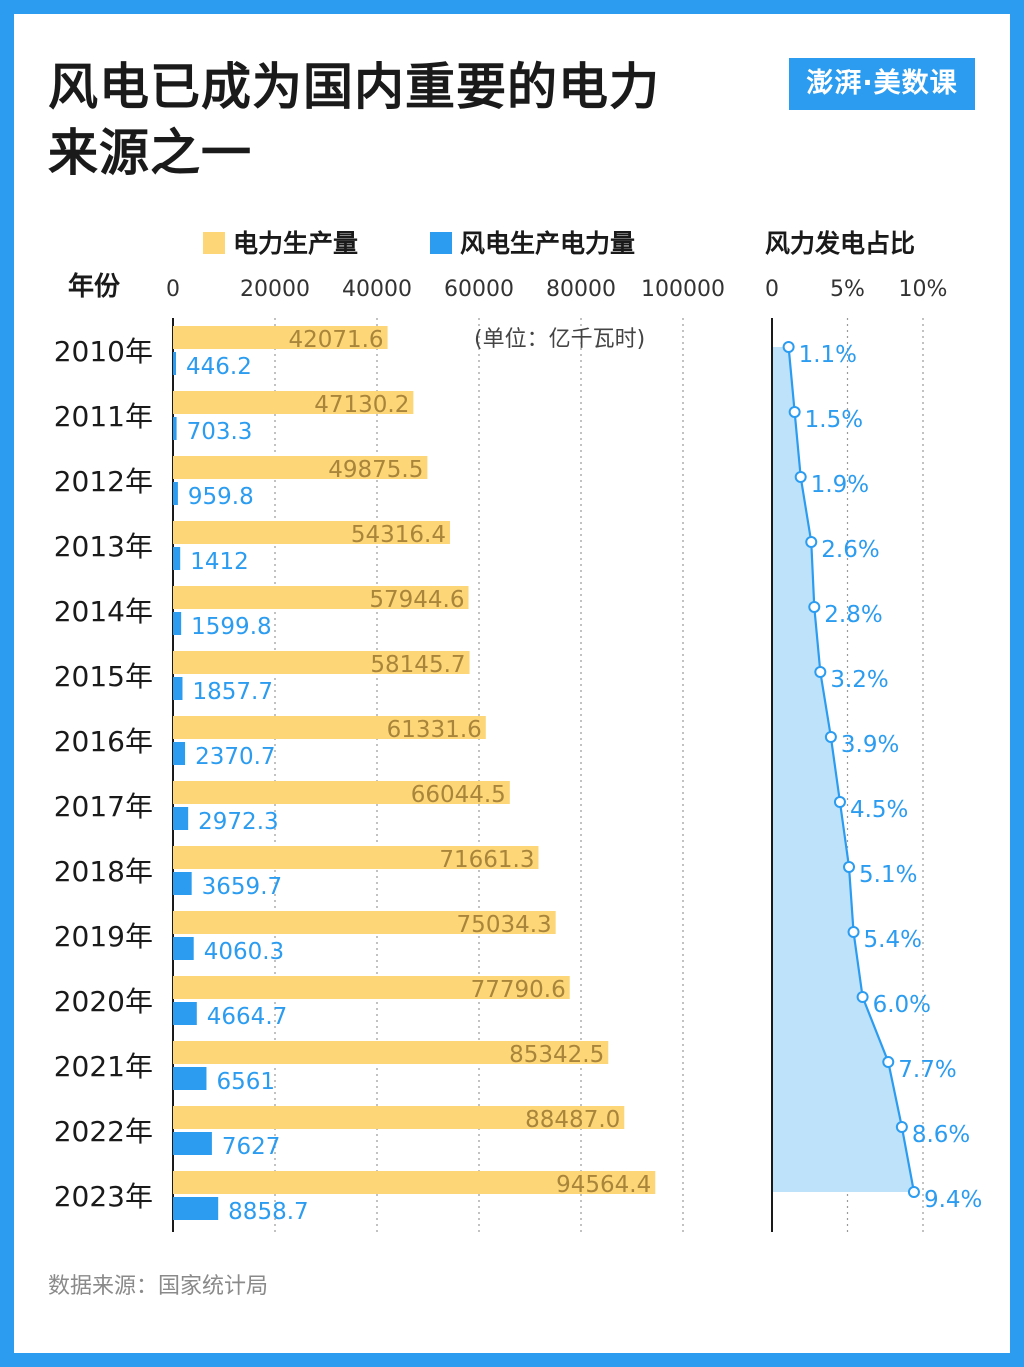  What do you see at coordinates (518, 990) in the screenshot?
I see `bar-total-value-label: 77790.6` at bounding box center [518, 990].